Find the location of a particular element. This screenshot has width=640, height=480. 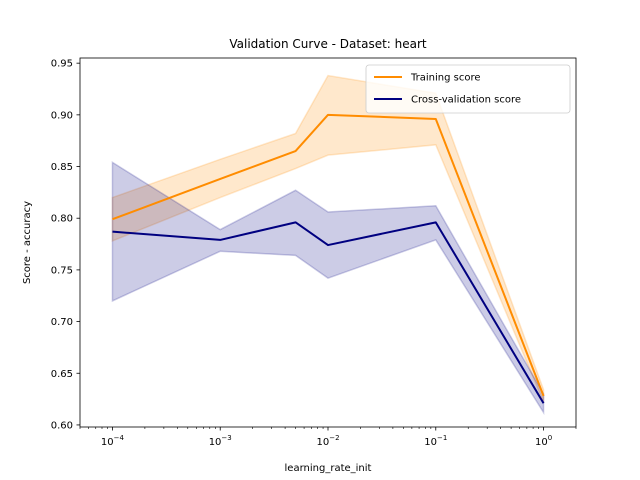

y-axis-ticks: 0.60 0.65 0.70 0.75 0.80 0.85 0.90 0.95 is located at coordinates (65, 245).